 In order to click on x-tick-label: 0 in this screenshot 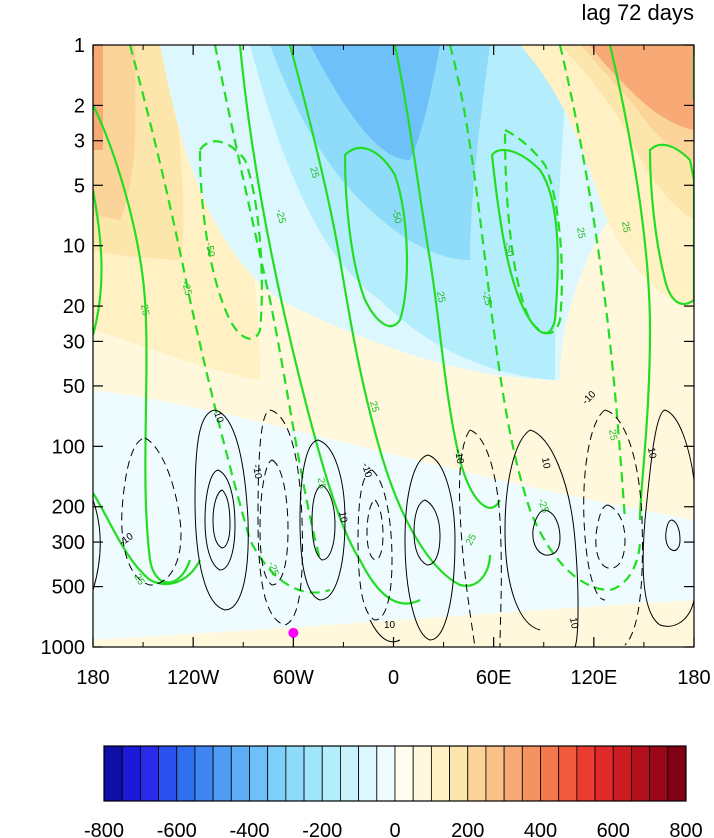, I will do `click(393, 678)`.